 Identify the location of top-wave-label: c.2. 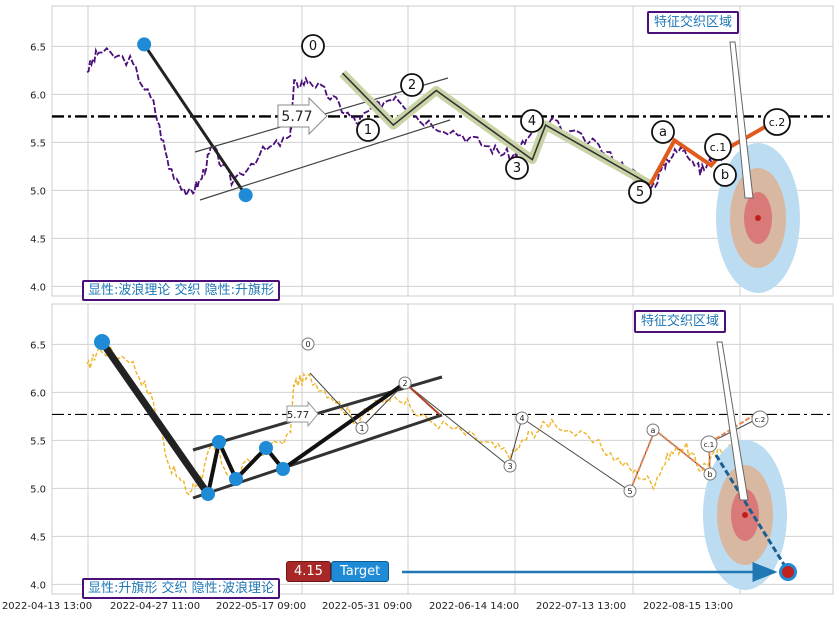
(777, 122).